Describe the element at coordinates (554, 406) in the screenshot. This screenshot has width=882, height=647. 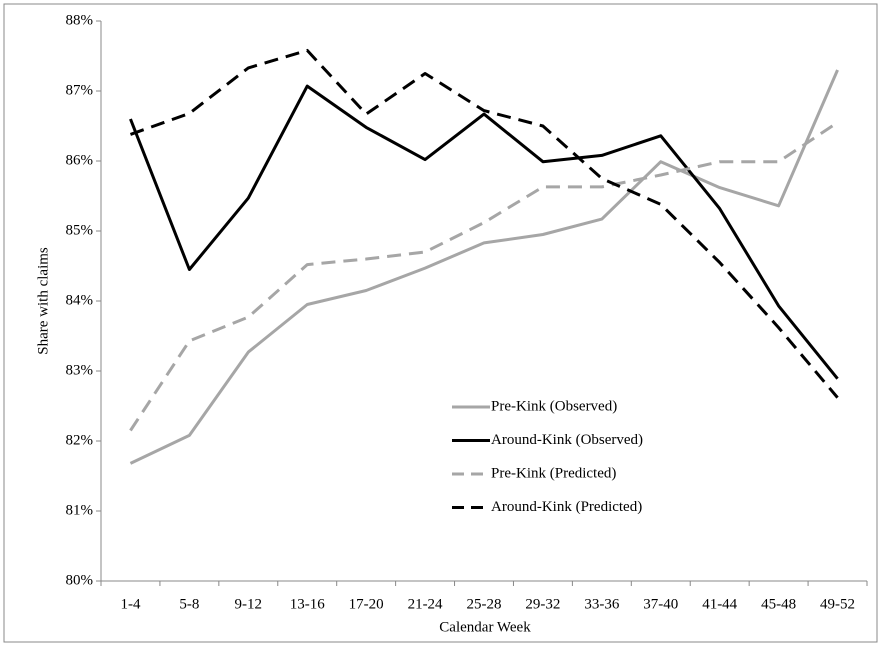
I see `legend-label: Pre-Kink (Observed)` at that location.